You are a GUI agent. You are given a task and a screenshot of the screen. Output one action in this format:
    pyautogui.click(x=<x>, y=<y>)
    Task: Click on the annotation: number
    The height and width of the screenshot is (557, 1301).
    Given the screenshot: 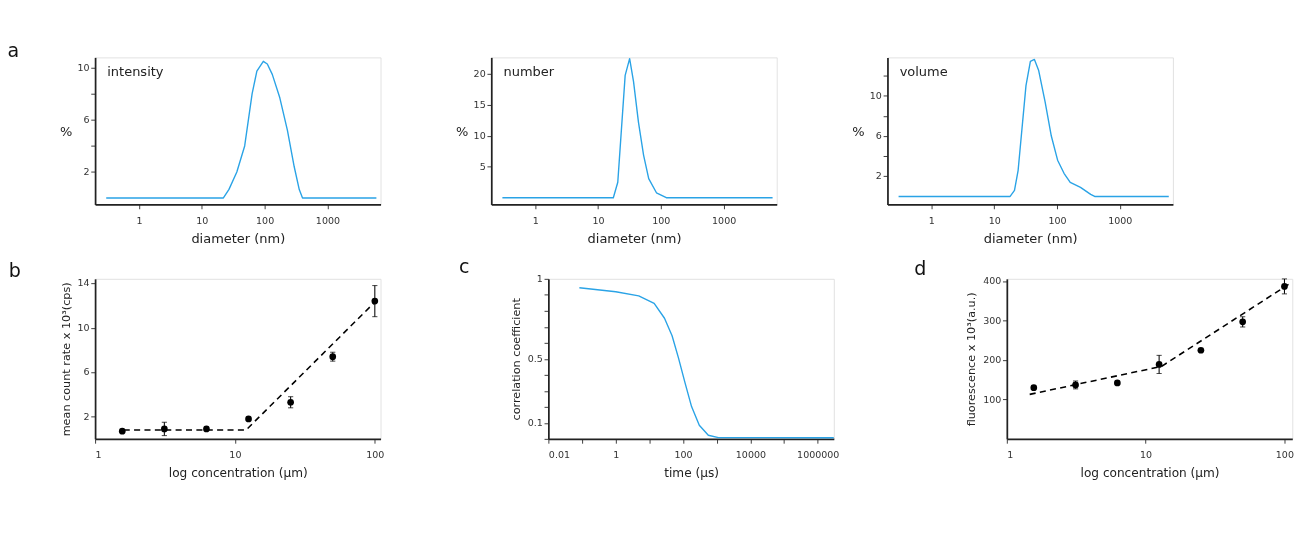 What is the action you would take?
    pyautogui.click(x=529, y=72)
    